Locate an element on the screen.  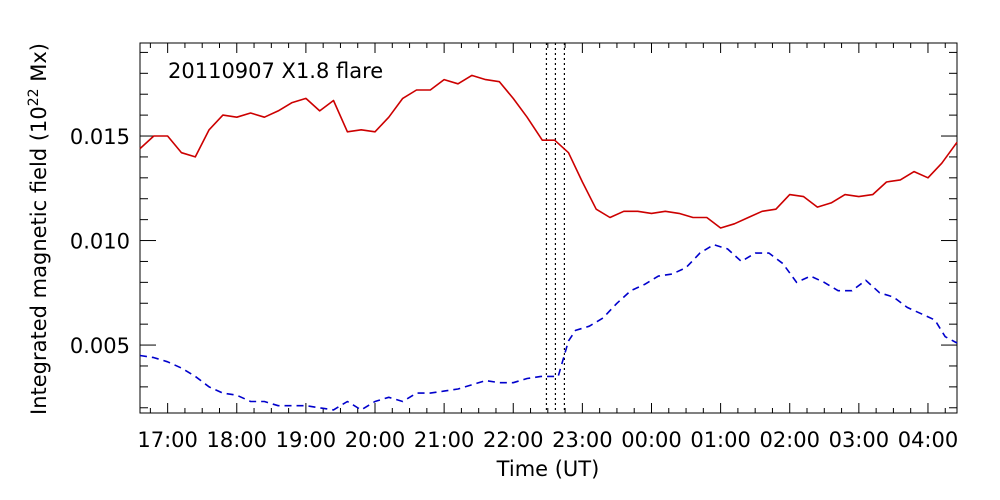
flare-time-markers is located at coordinates (555, 228).